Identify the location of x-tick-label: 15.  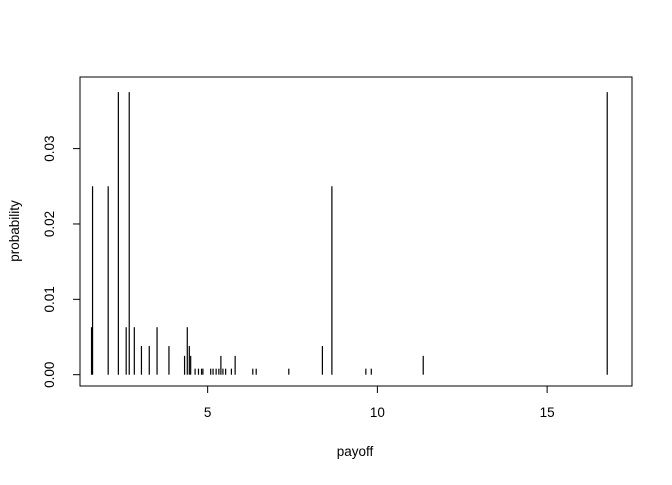
(547, 412).